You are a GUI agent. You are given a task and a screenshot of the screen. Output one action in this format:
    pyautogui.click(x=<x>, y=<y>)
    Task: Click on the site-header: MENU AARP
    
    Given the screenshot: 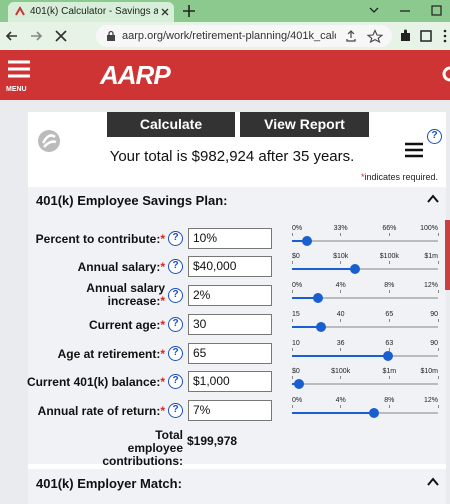 What is the action you would take?
    pyautogui.click(x=225, y=75)
    